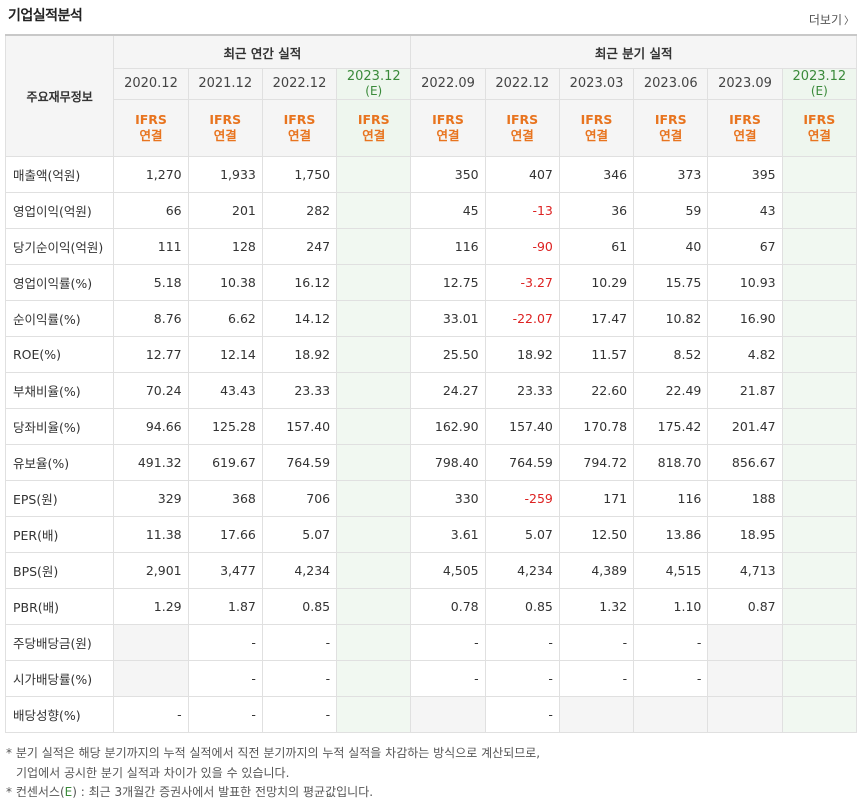 Image resolution: width=860 pixels, height=808 pixels. What do you see at coordinates (448, 462) in the screenshot?
I see `table-cell: 798.40` at bounding box center [448, 462].